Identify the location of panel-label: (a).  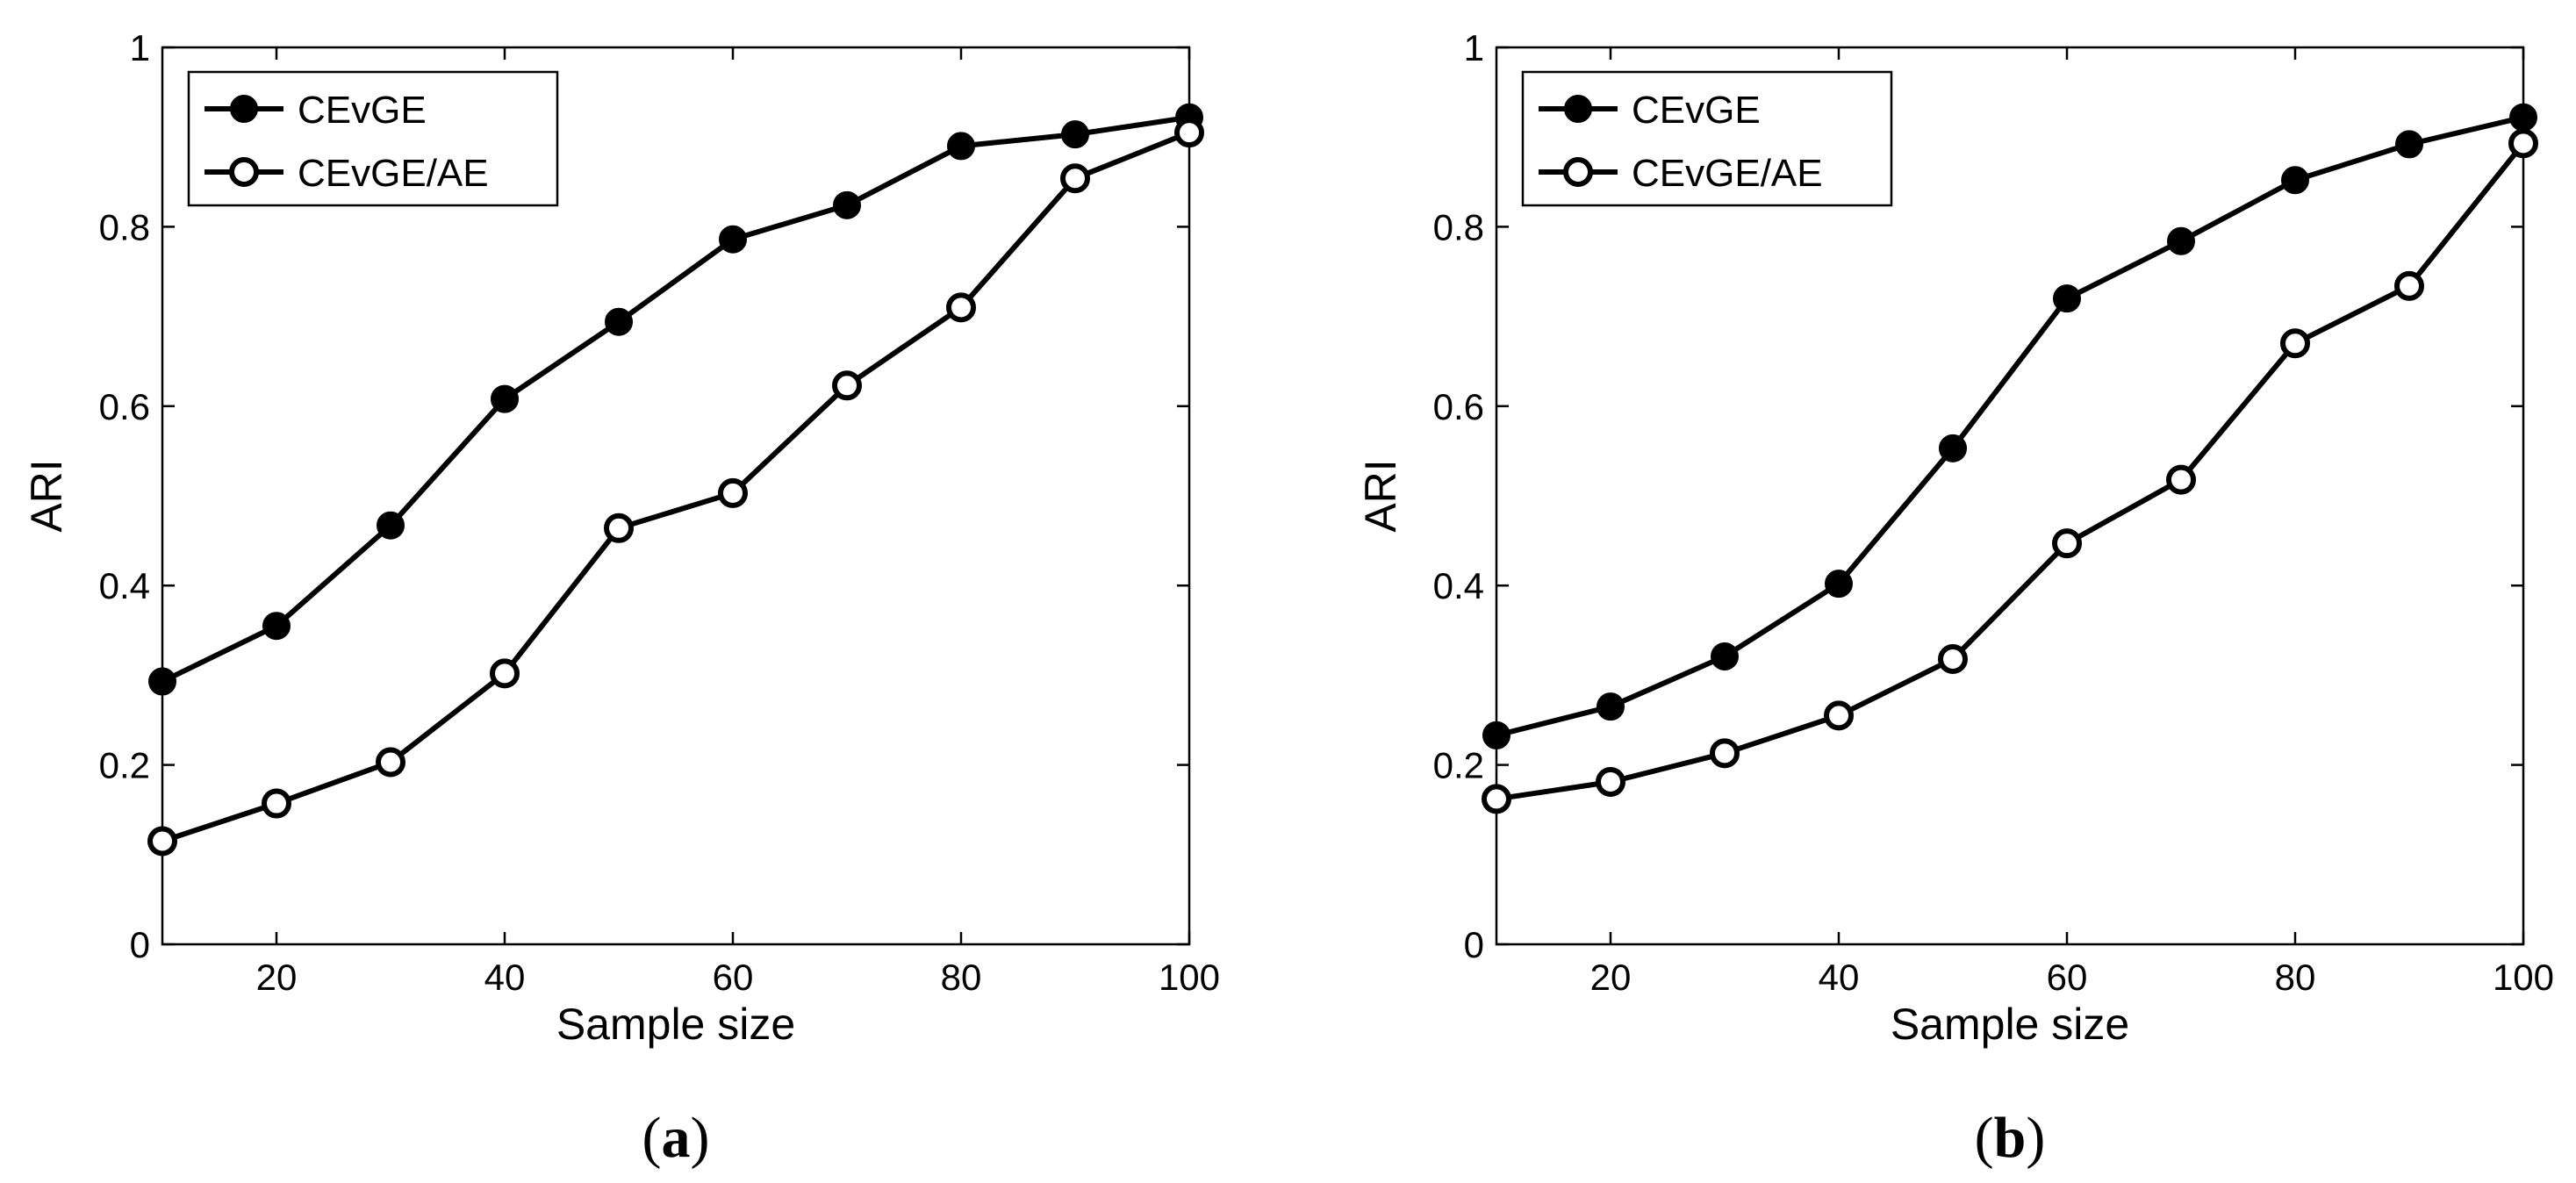
(676, 1138).